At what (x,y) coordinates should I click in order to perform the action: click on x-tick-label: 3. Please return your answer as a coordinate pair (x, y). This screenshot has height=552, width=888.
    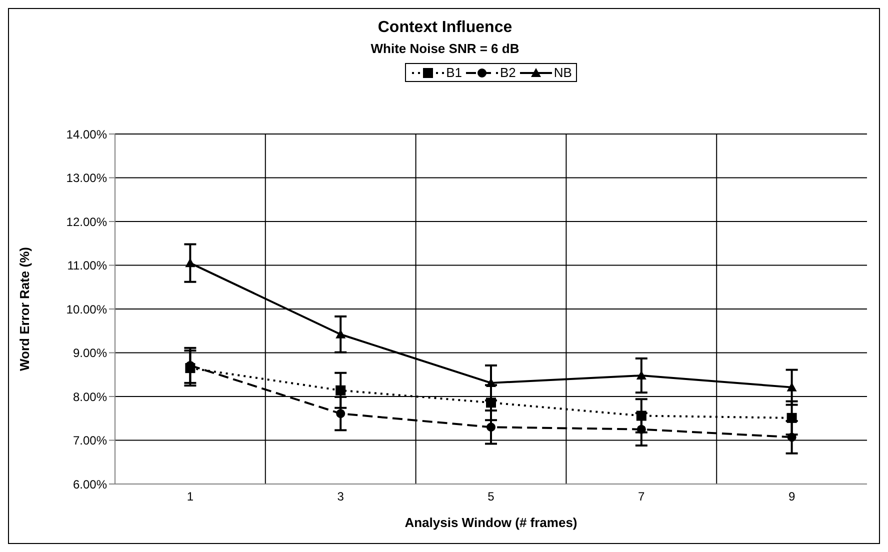
    Looking at the image, I should click on (340, 497).